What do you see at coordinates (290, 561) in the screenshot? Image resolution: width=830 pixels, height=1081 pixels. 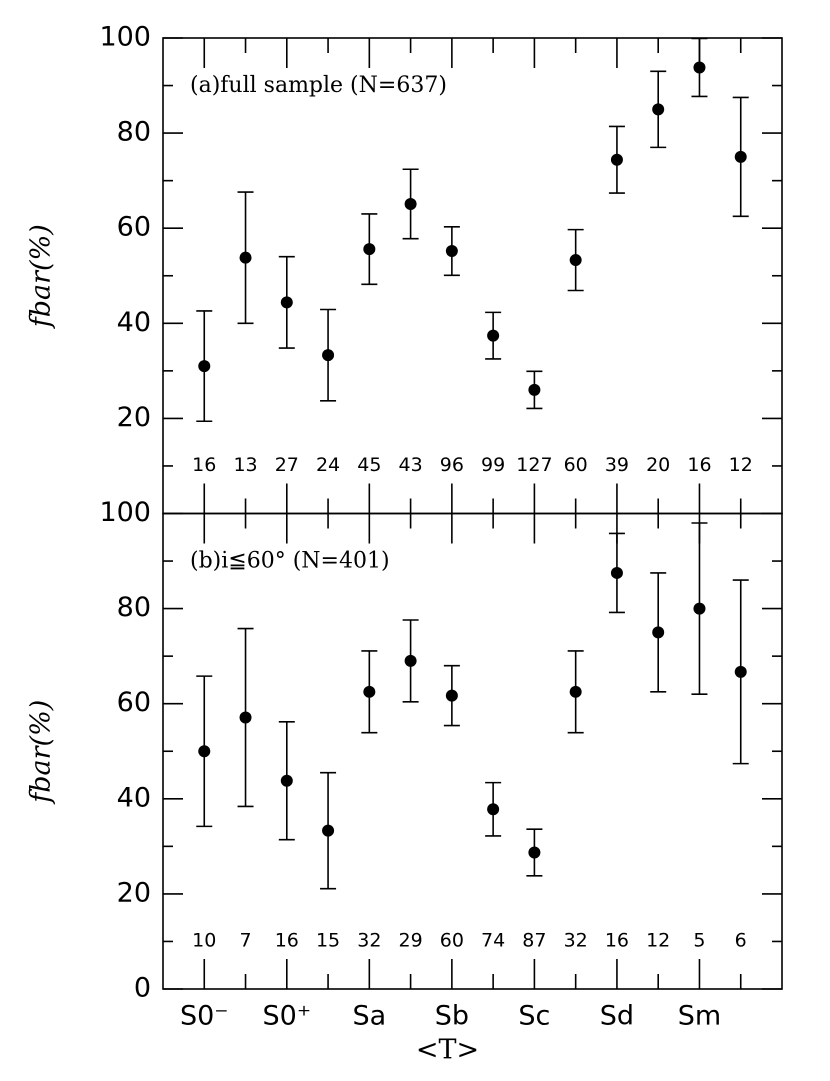 I see `annotation: (b)i≦60° (N=401)` at bounding box center [290, 561].